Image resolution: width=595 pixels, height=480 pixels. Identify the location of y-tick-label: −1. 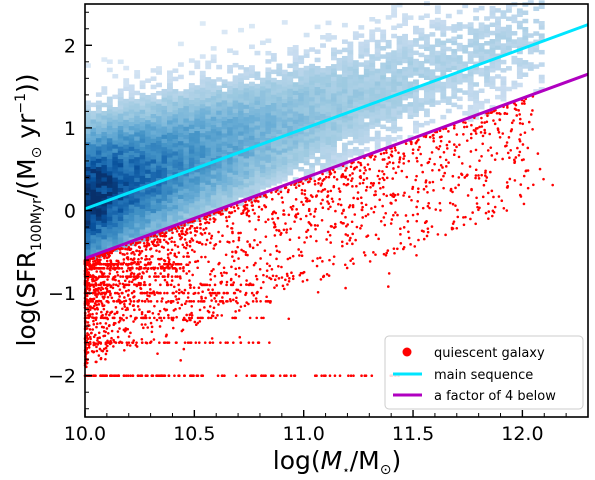
(62, 294).